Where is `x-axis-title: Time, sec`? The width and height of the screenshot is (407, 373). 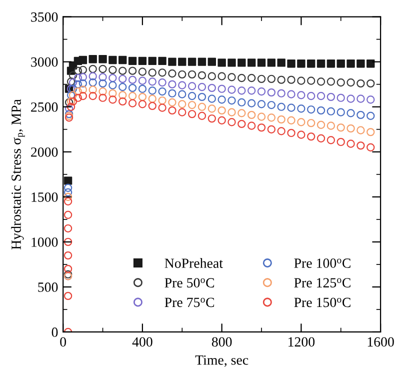 x-axis-title: Time, sec is located at coordinates (221, 361).